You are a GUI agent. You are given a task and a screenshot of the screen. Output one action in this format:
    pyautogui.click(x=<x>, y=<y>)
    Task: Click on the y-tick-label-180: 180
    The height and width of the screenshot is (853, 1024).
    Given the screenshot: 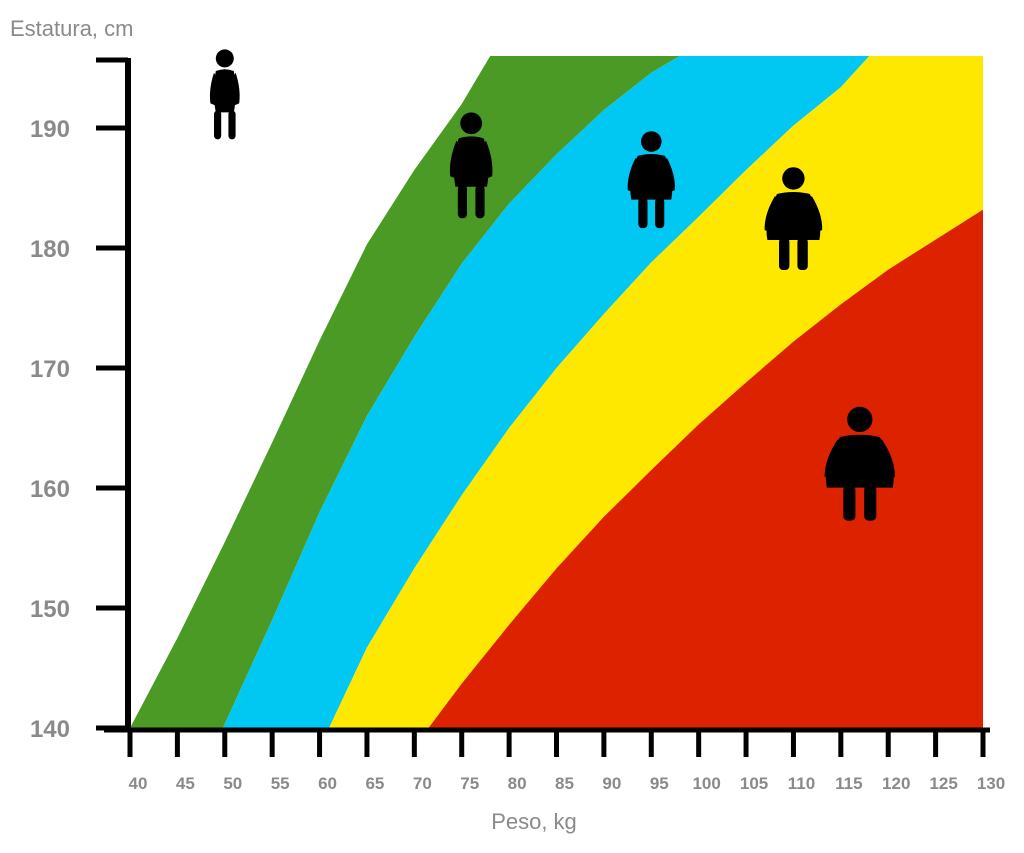 What is the action you would take?
    pyautogui.click(x=50, y=249)
    